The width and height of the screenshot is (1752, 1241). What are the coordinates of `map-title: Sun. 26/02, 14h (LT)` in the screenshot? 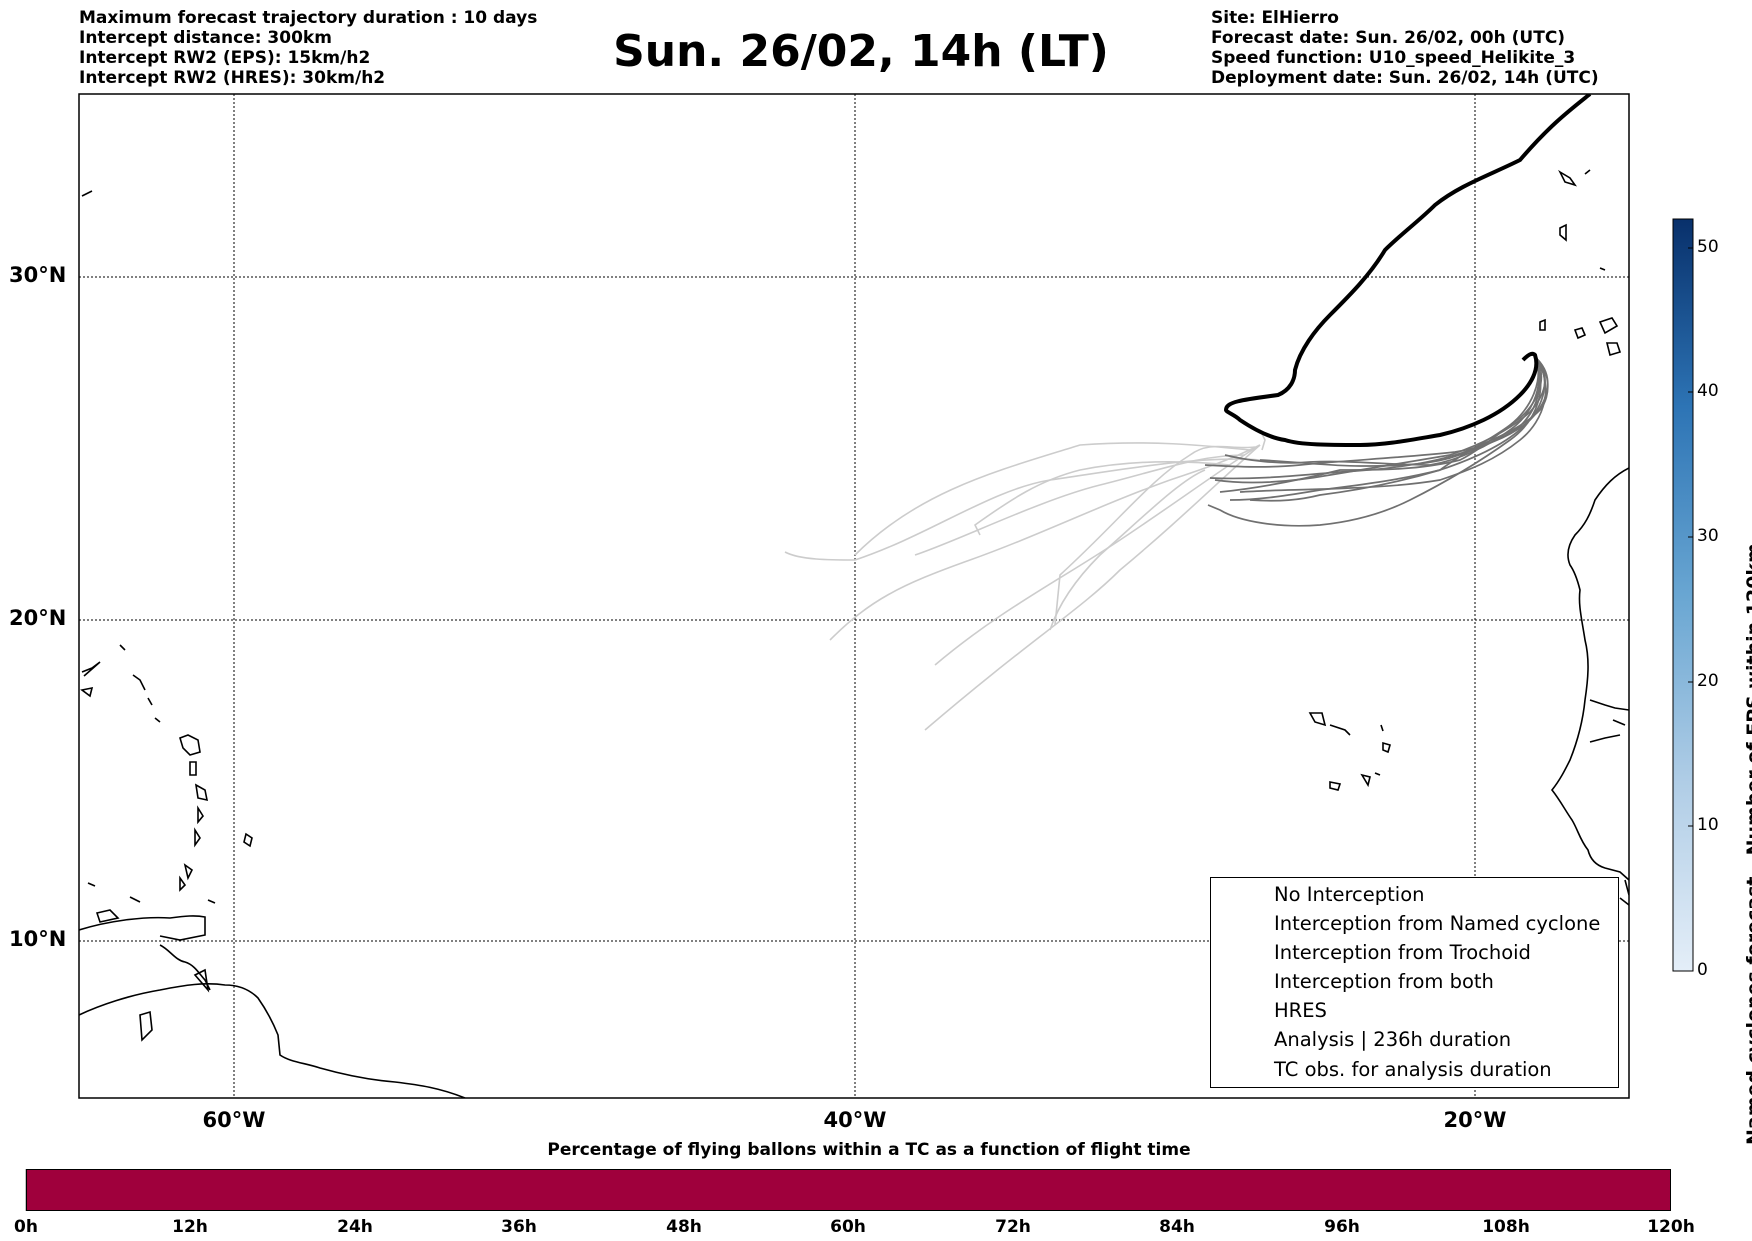 It's located at (876, 52).